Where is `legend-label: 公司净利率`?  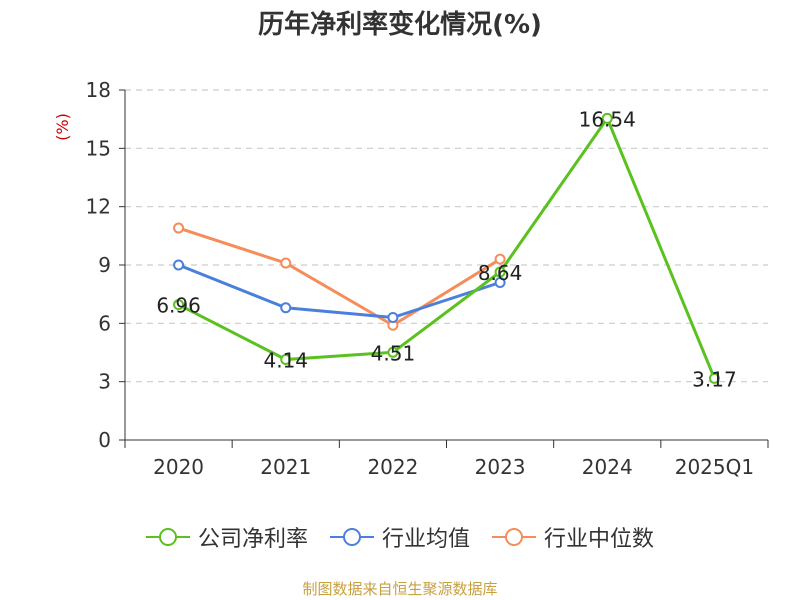
legend-label: 公司净利率 is located at coordinates (252, 539).